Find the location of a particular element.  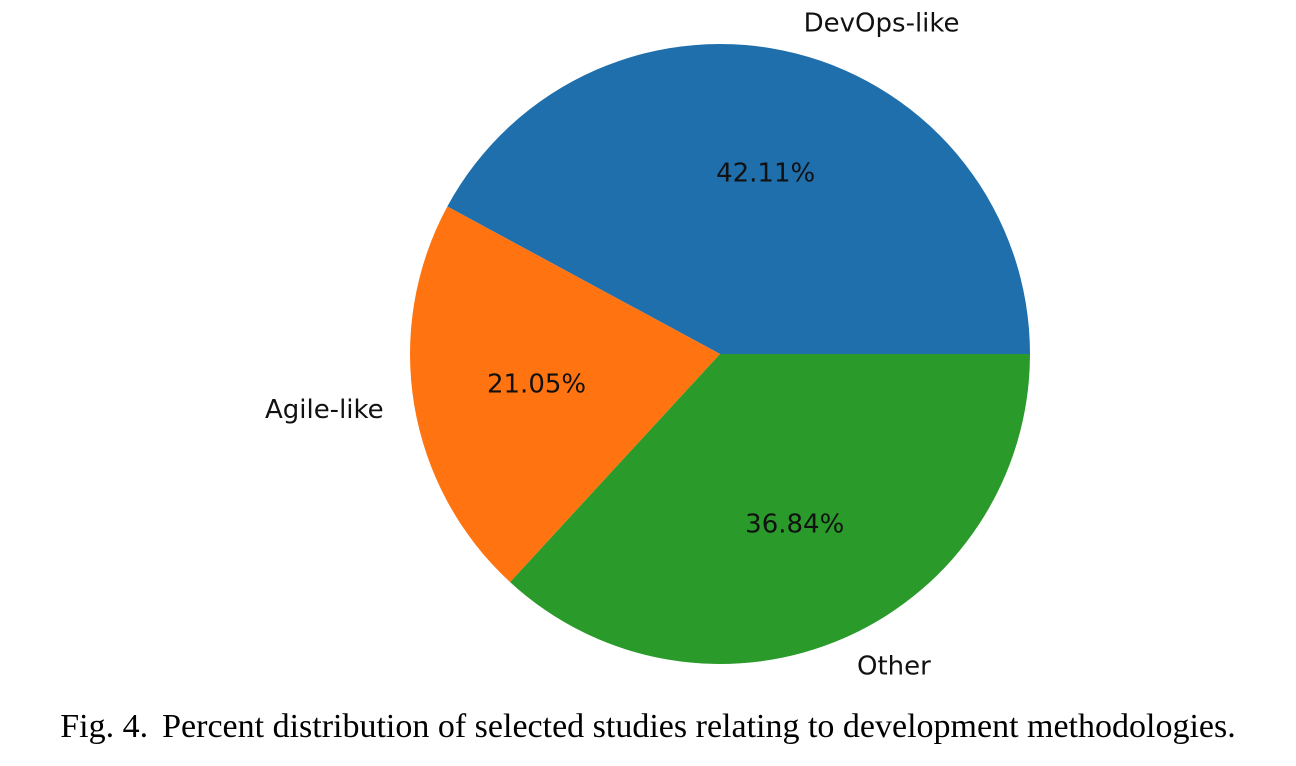

pie-percent-labels: 42.11% 21.05% 36.84% is located at coordinates (665, 349).